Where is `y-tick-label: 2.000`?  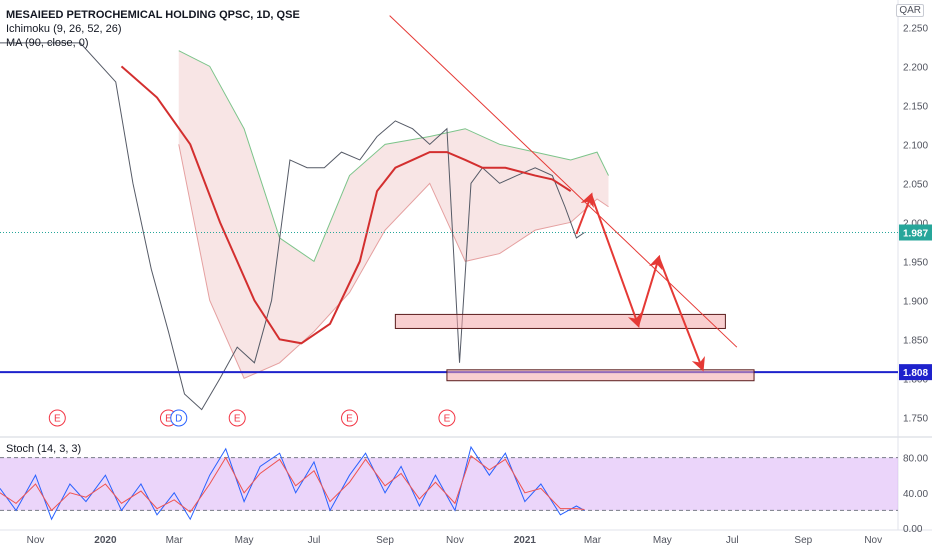 y-tick-label: 2.000 is located at coordinates (915, 223).